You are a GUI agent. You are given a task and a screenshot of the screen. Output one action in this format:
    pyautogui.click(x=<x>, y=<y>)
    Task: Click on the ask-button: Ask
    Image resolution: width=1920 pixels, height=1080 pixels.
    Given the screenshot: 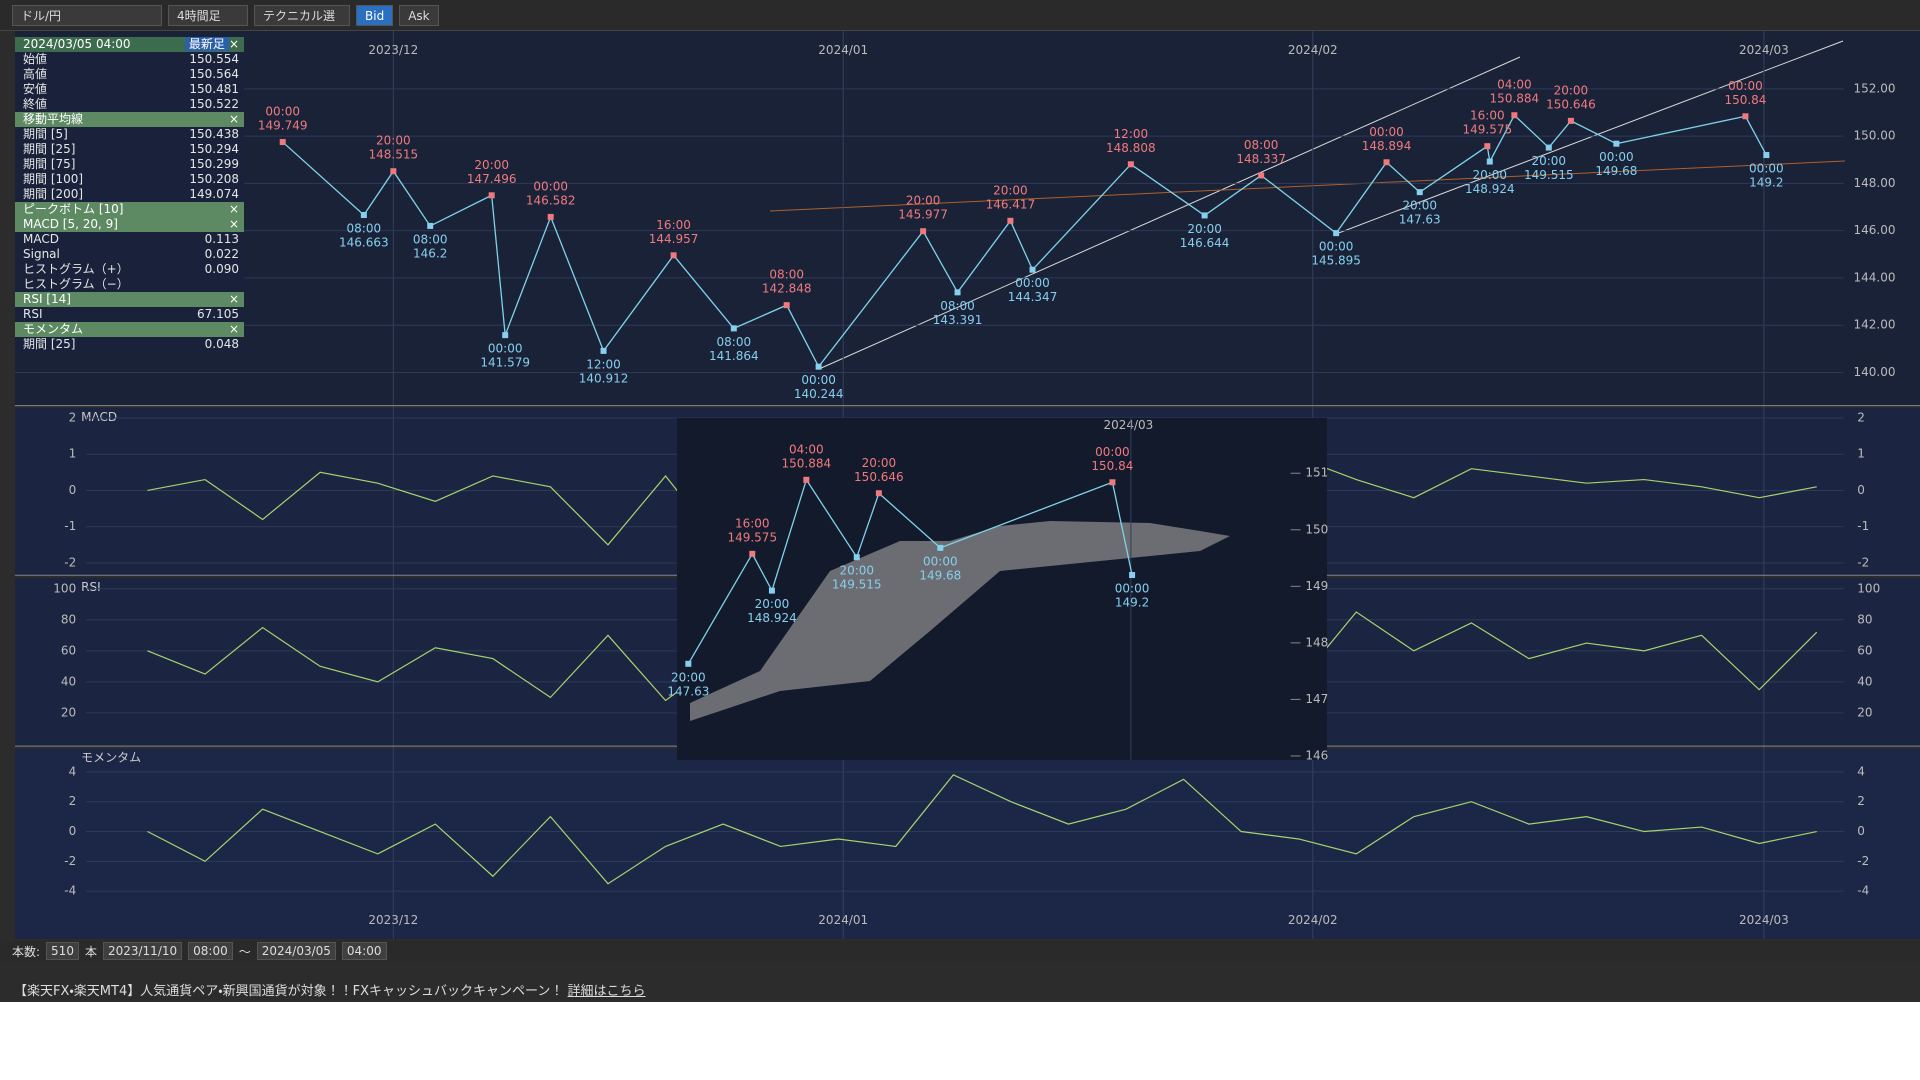 What is the action you would take?
    pyautogui.click(x=419, y=15)
    